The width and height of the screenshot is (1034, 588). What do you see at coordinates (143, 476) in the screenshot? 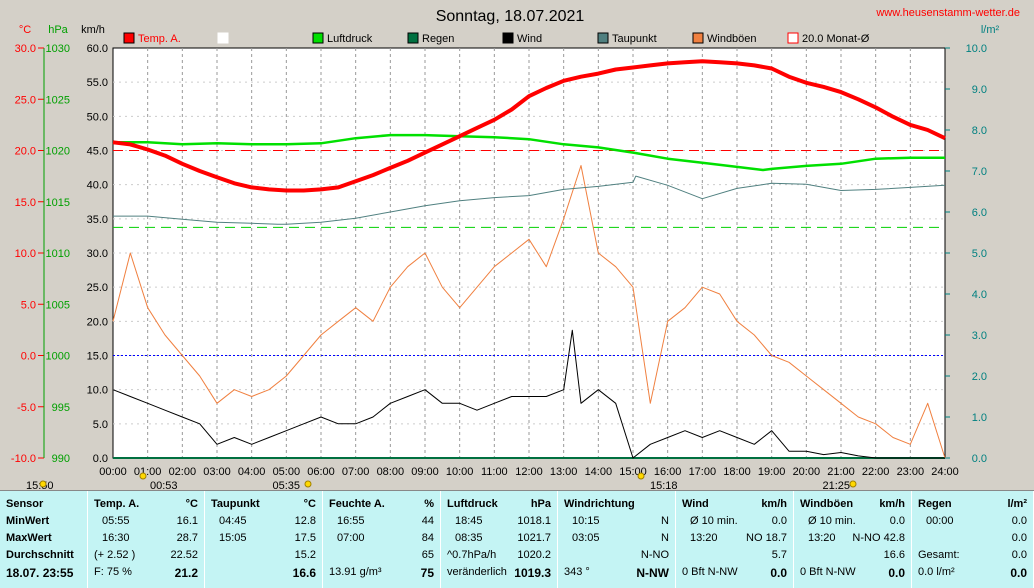
I see `extreme-marker-dot` at bounding box center [143, 476].